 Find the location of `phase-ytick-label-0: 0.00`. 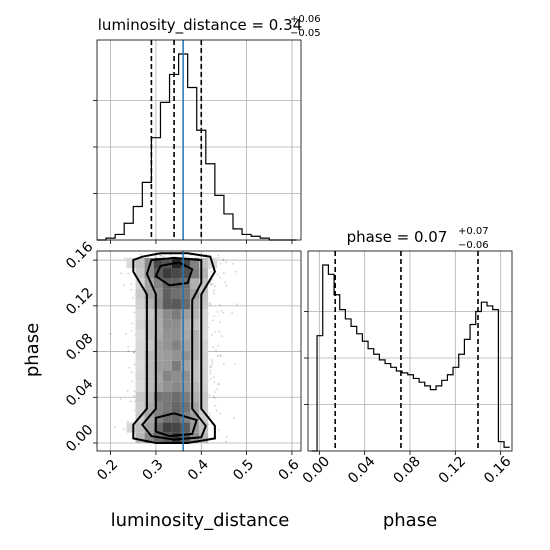

phase-ytick-label-0: 0.00 is located at coordinates (79, 438).